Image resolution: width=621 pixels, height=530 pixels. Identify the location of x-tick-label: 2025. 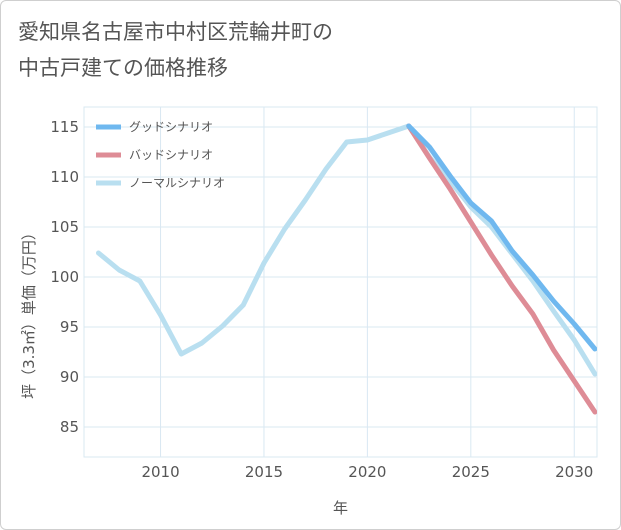
(471, 472).